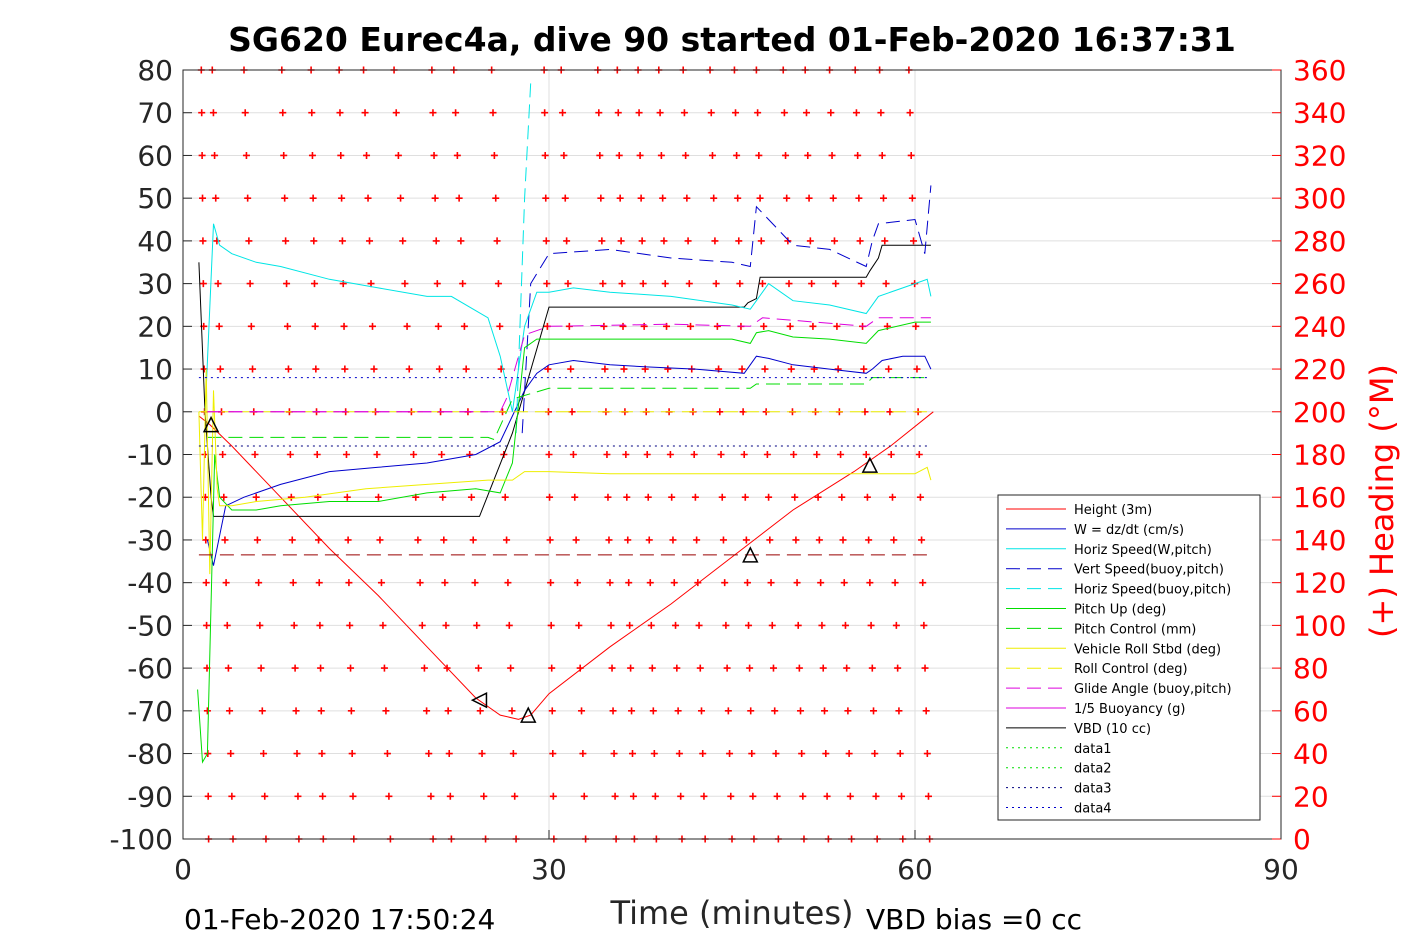 The height and width of the screenshot is (945, 1417). What do you see at coordinates (528, 714) in the screenshot?
I see `event-marker` at bounding box center [528, 714].